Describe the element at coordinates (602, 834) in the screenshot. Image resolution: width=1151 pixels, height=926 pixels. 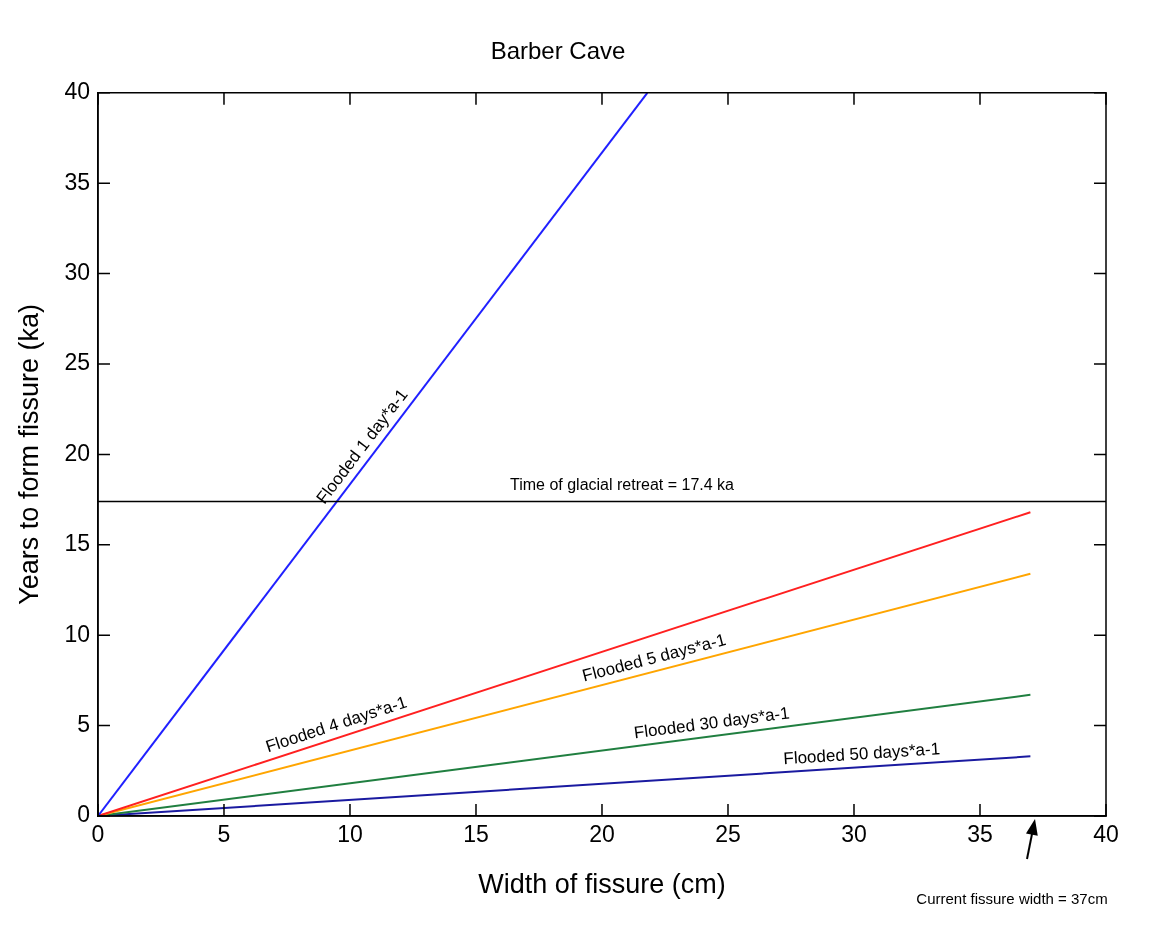
I see `x-tick-label: 20` at that location.